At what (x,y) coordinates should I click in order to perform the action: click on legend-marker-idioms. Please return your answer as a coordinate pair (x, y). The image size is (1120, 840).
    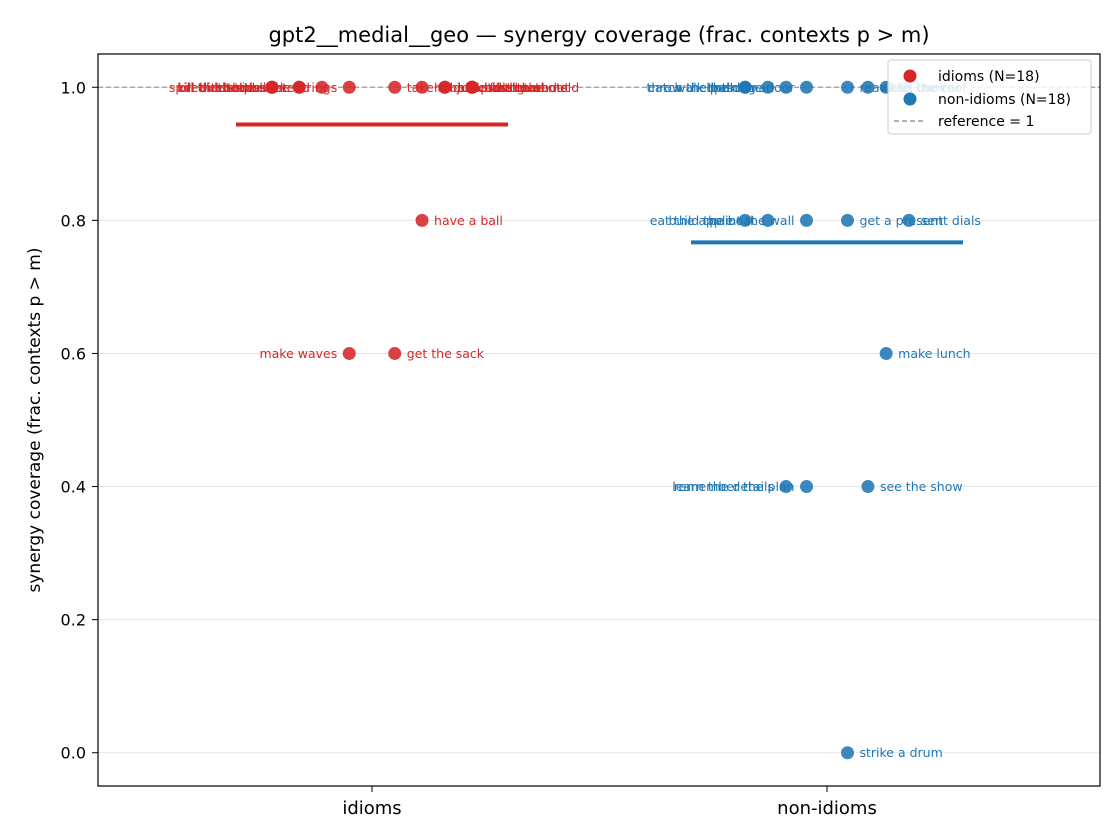
    Looking at the image, I should click on (910, 76).